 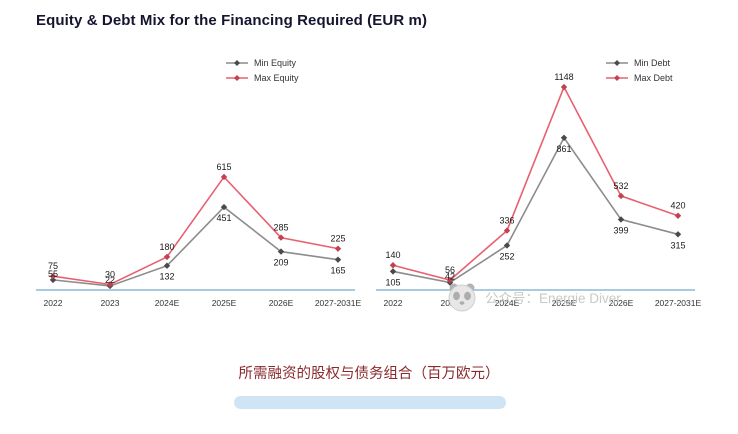 I want to click on data-label: 165, so click(x=337, y=271).